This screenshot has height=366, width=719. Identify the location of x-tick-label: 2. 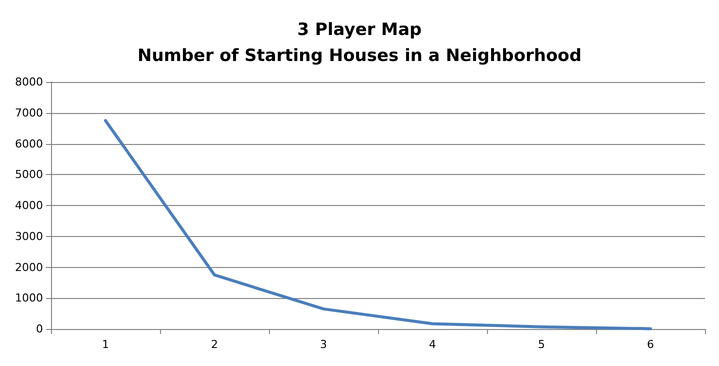
(214, 344).